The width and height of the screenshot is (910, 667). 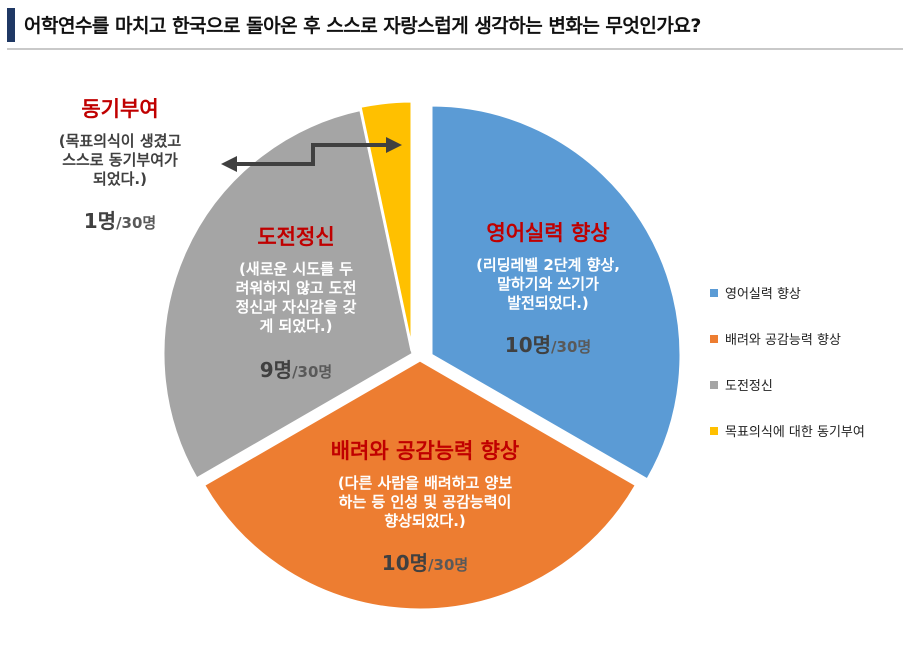 What do you see at coordinates (425, 502) in the screenshot?
I see `slice-desc-line: 하는 등 인성 및 공감능력이` at bounding box center [425, 502].